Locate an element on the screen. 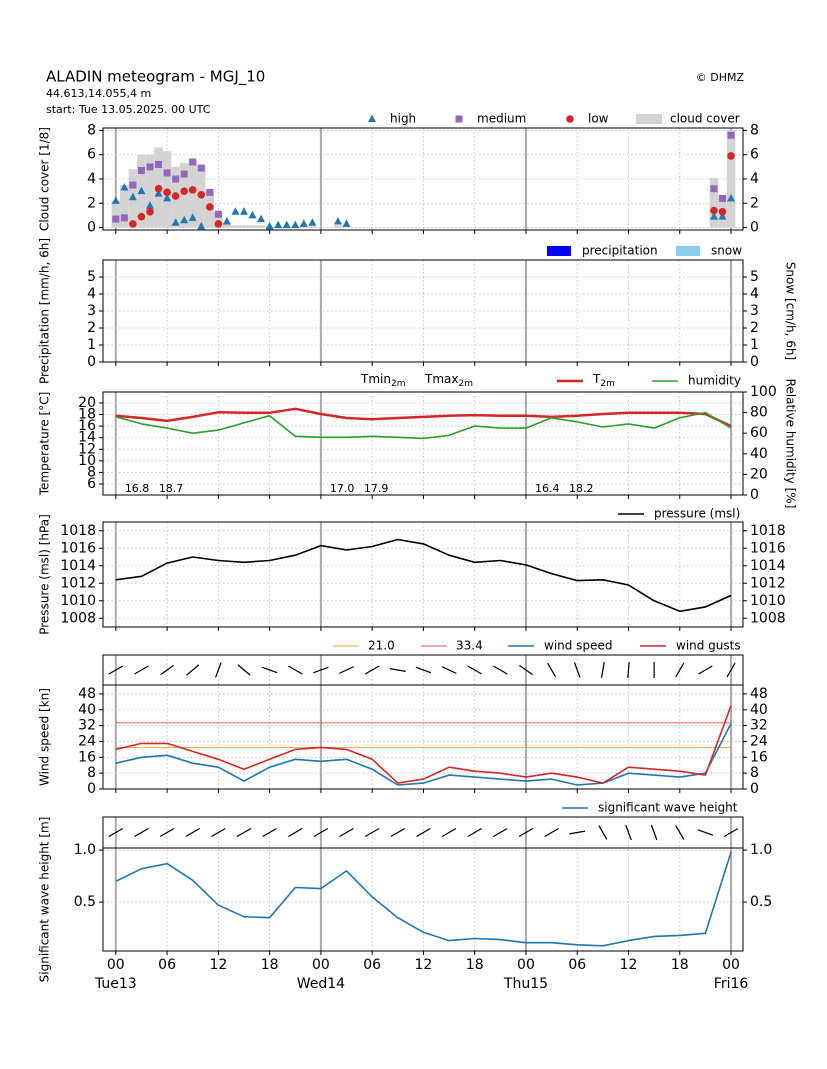 This screenshot has width=827, height=1069. y2-tick-label: 1014 is located at coordinates (768, 566).